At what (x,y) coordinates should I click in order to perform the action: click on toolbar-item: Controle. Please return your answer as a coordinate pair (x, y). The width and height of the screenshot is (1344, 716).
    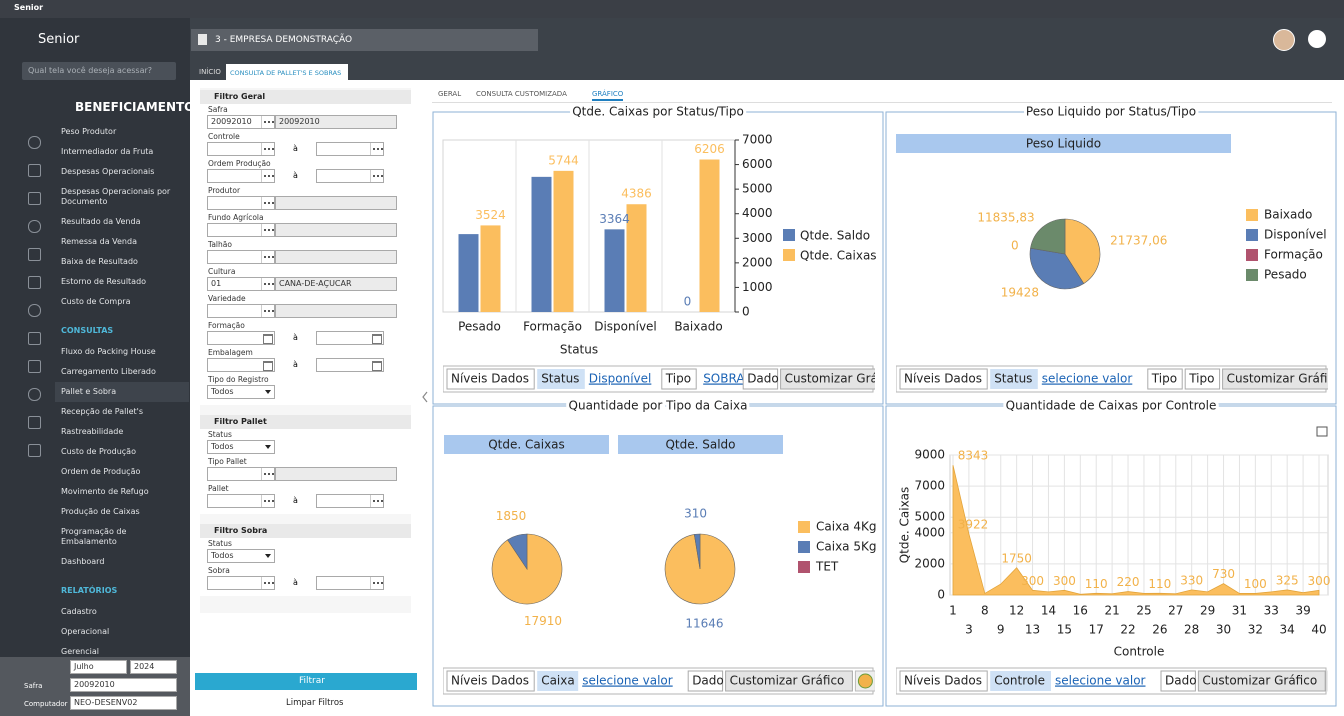
    Looking at the image, I should click on (1019, 681).